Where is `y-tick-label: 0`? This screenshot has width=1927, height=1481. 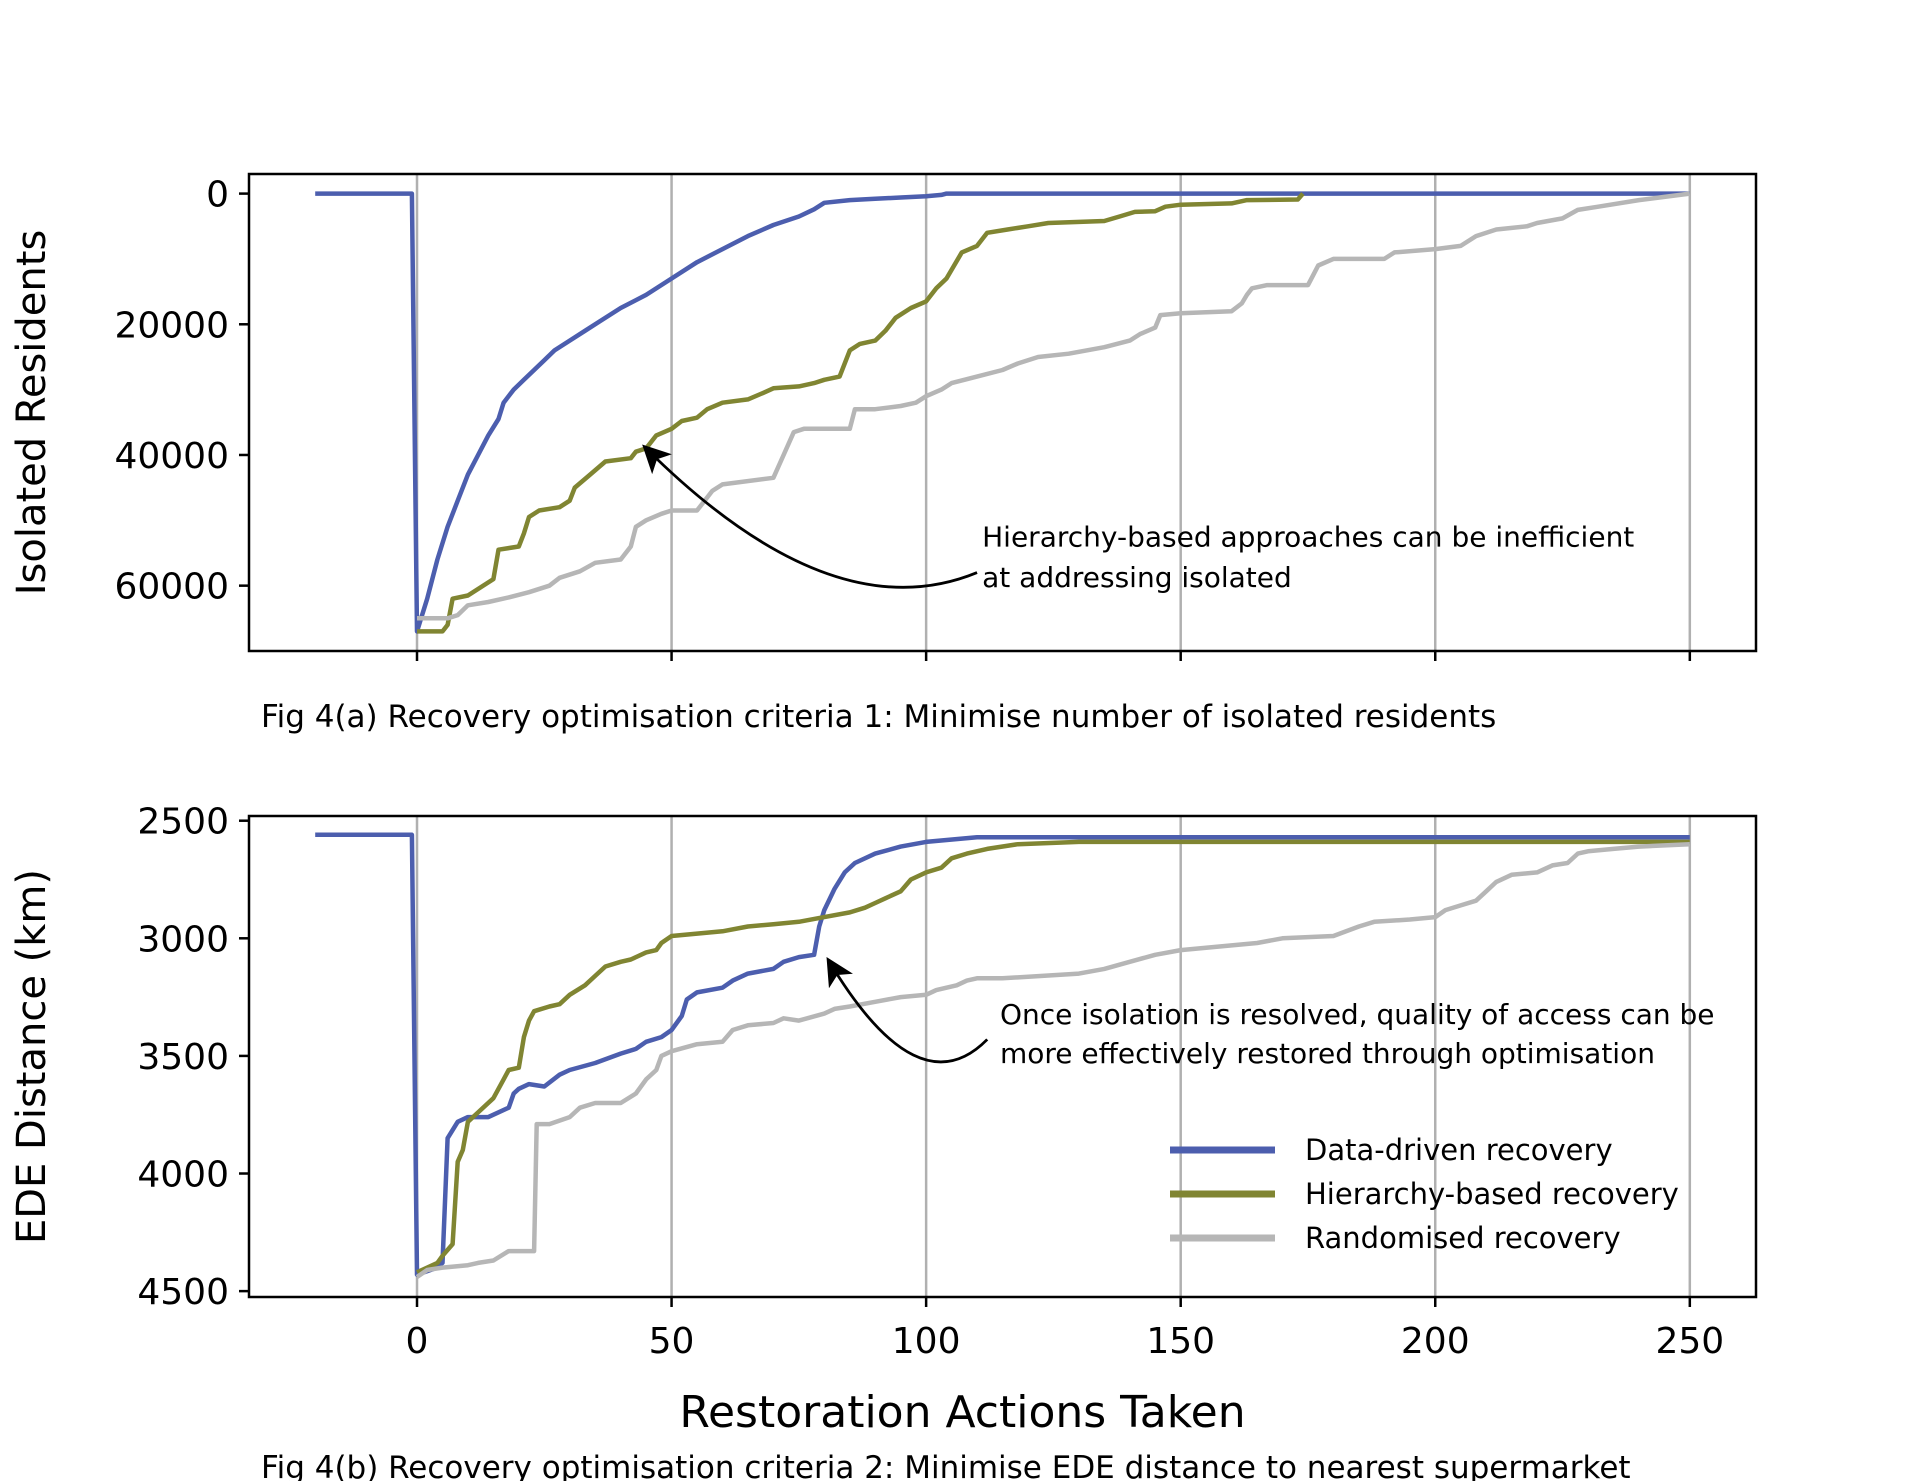
y-tick-label: 0 is located at coordinates (217, 195).